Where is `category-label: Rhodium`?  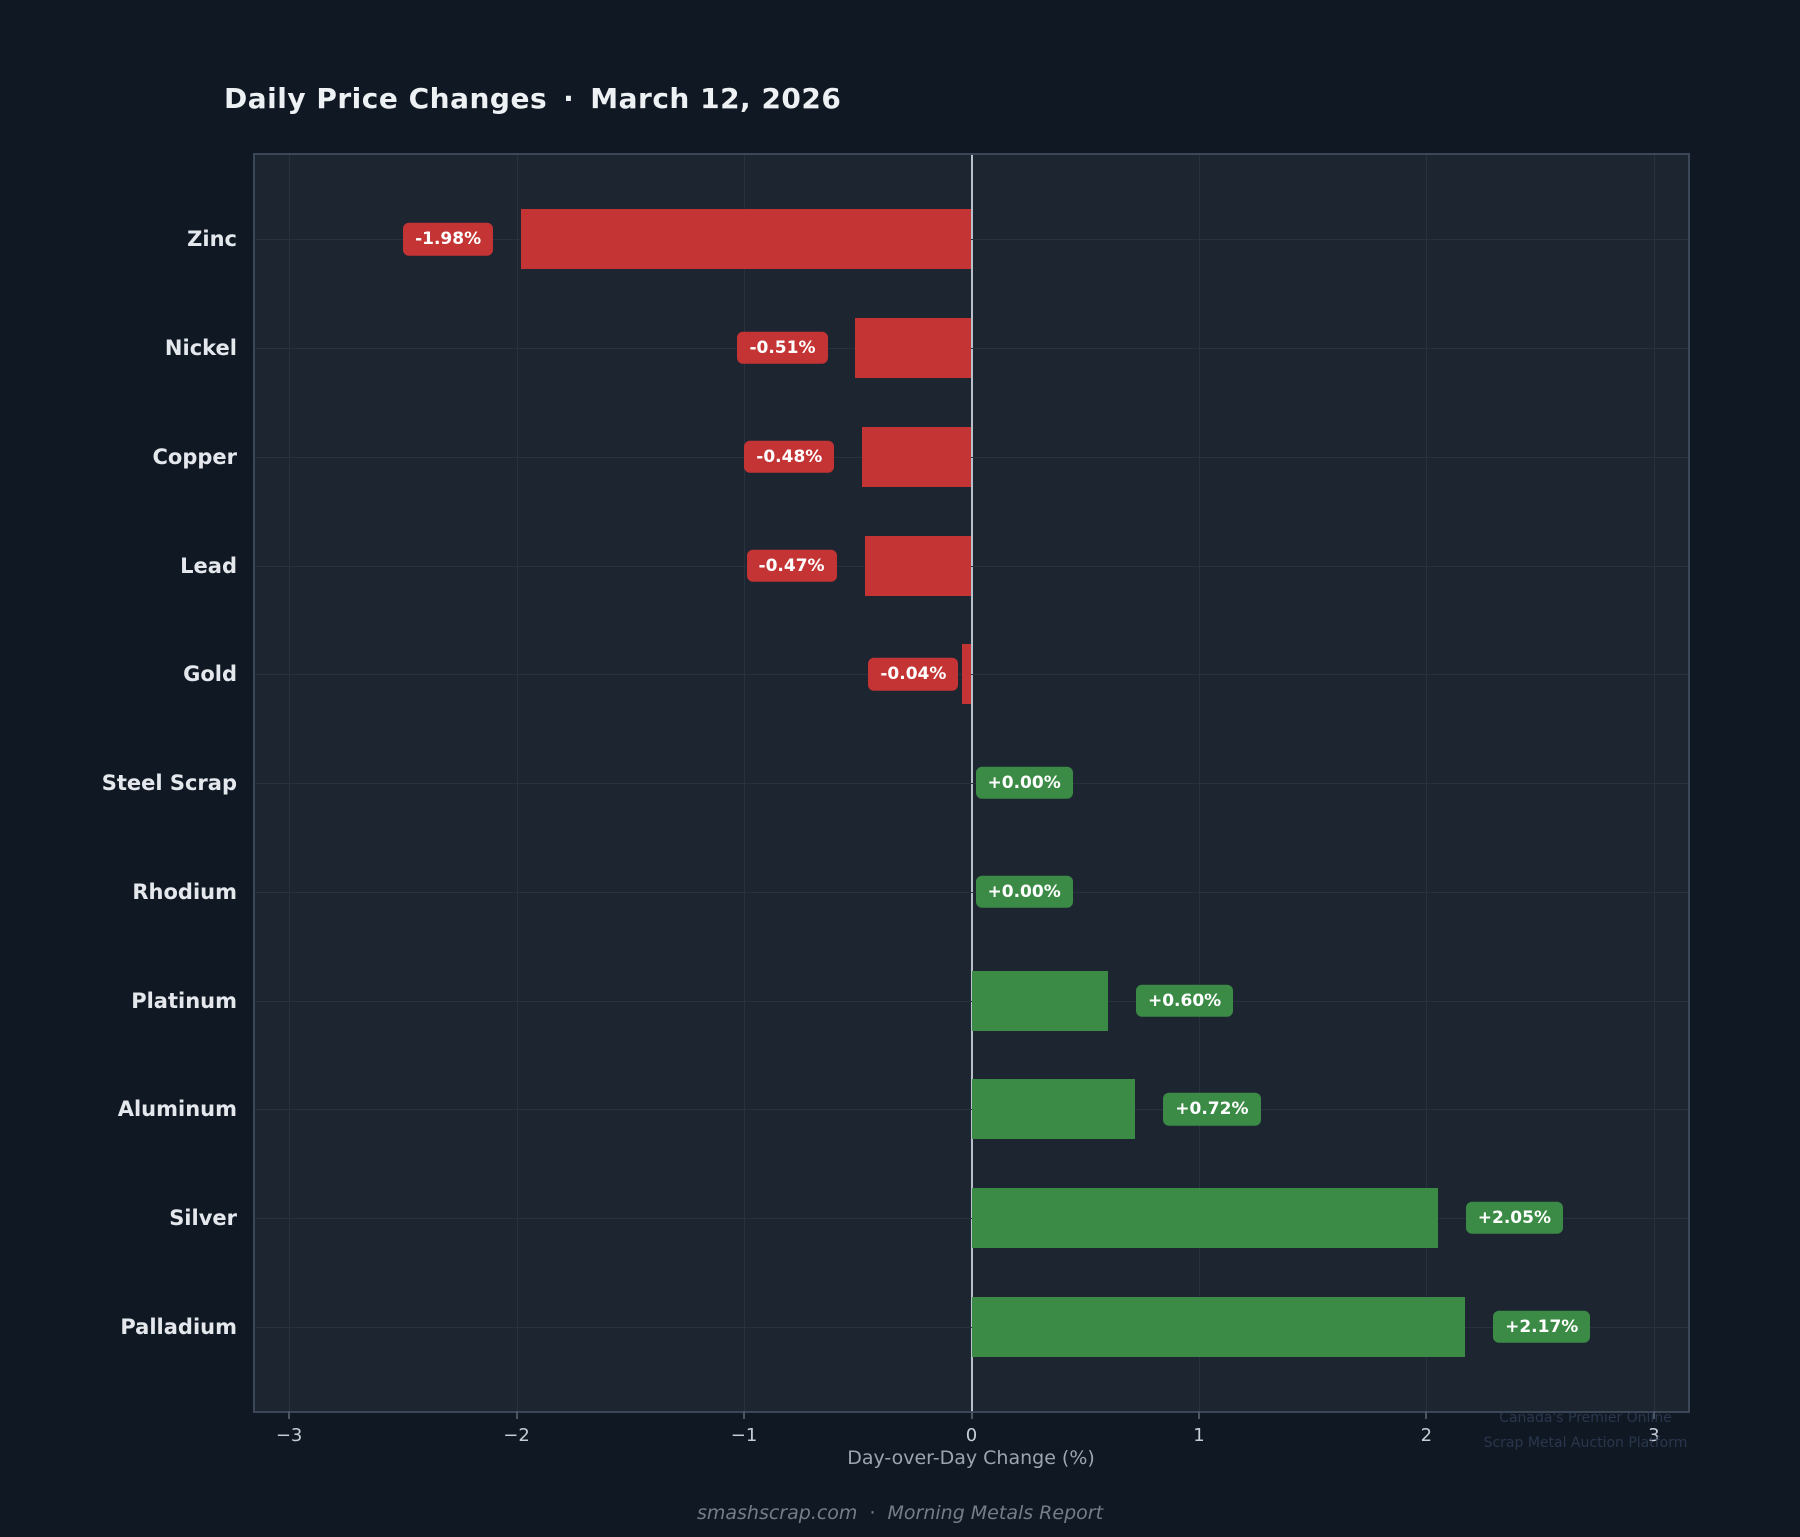
category-label: Rhodium is located at coordinates (184, 891).